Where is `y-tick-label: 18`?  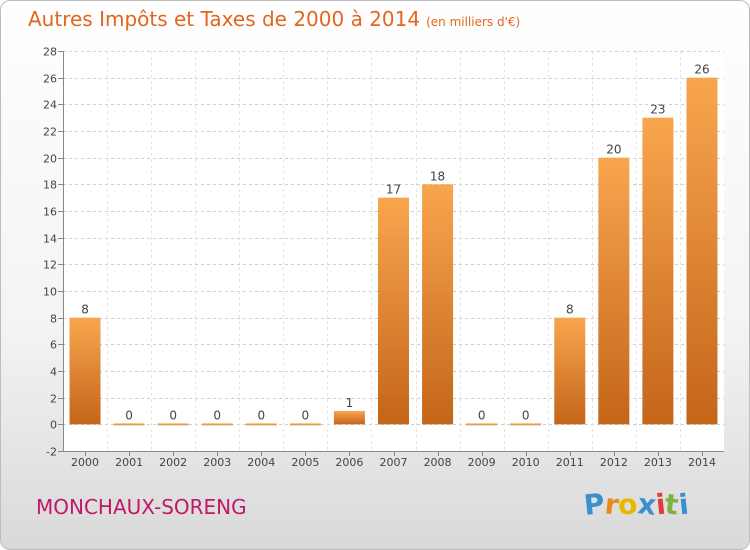 y-tick-label: 18 is located at coordinates (50, 185).